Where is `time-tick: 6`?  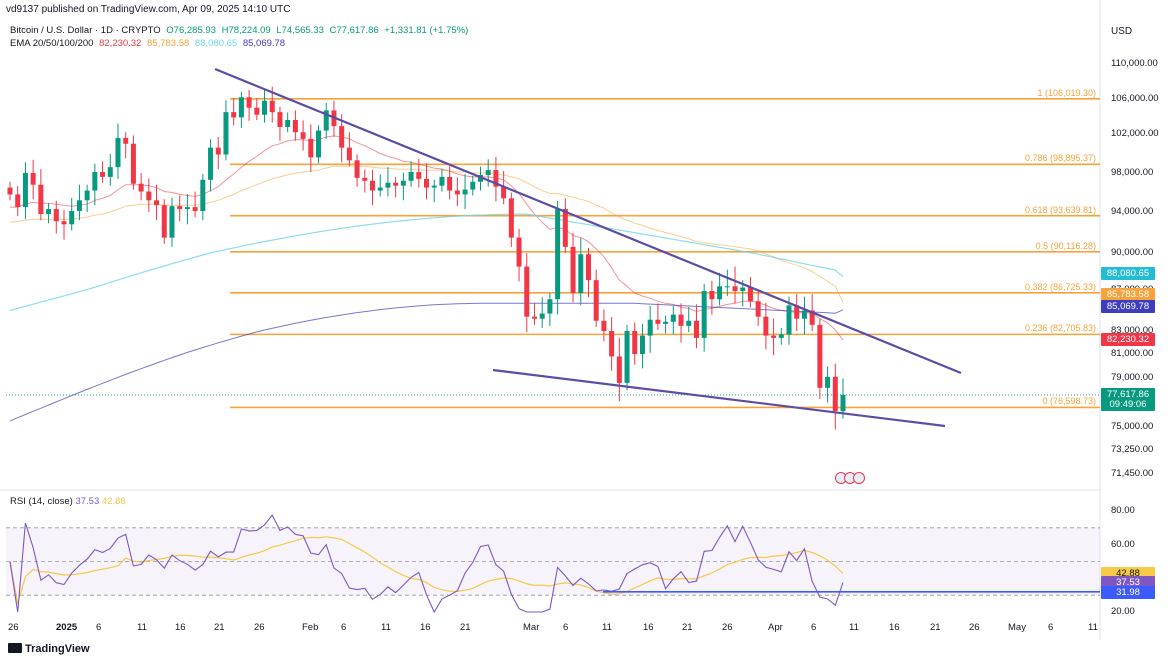
time-tick: 6 is located at coordinates (344, 627).